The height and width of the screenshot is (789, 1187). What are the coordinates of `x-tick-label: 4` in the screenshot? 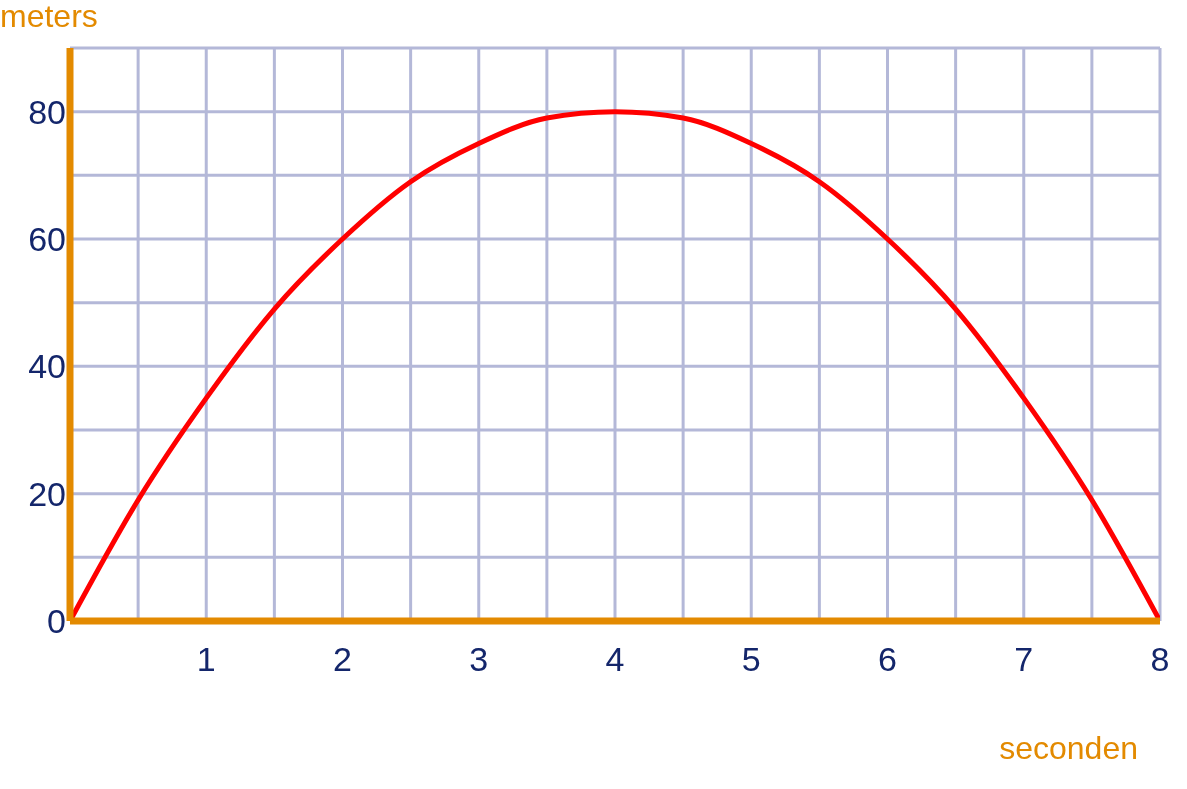 It's located at (615, 659).